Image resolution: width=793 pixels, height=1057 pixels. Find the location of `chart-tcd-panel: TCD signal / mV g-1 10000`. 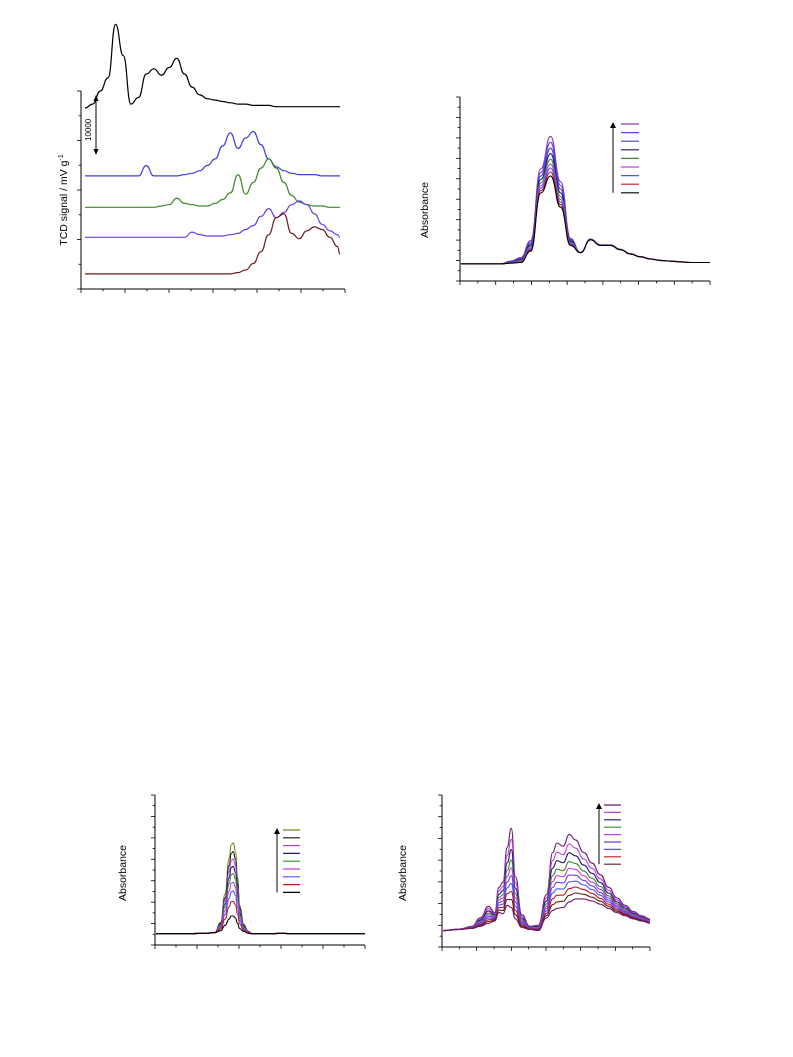

chart-tcd-panel: TCD signal / mV g-1 10000 is located at coordinates (202, 158).